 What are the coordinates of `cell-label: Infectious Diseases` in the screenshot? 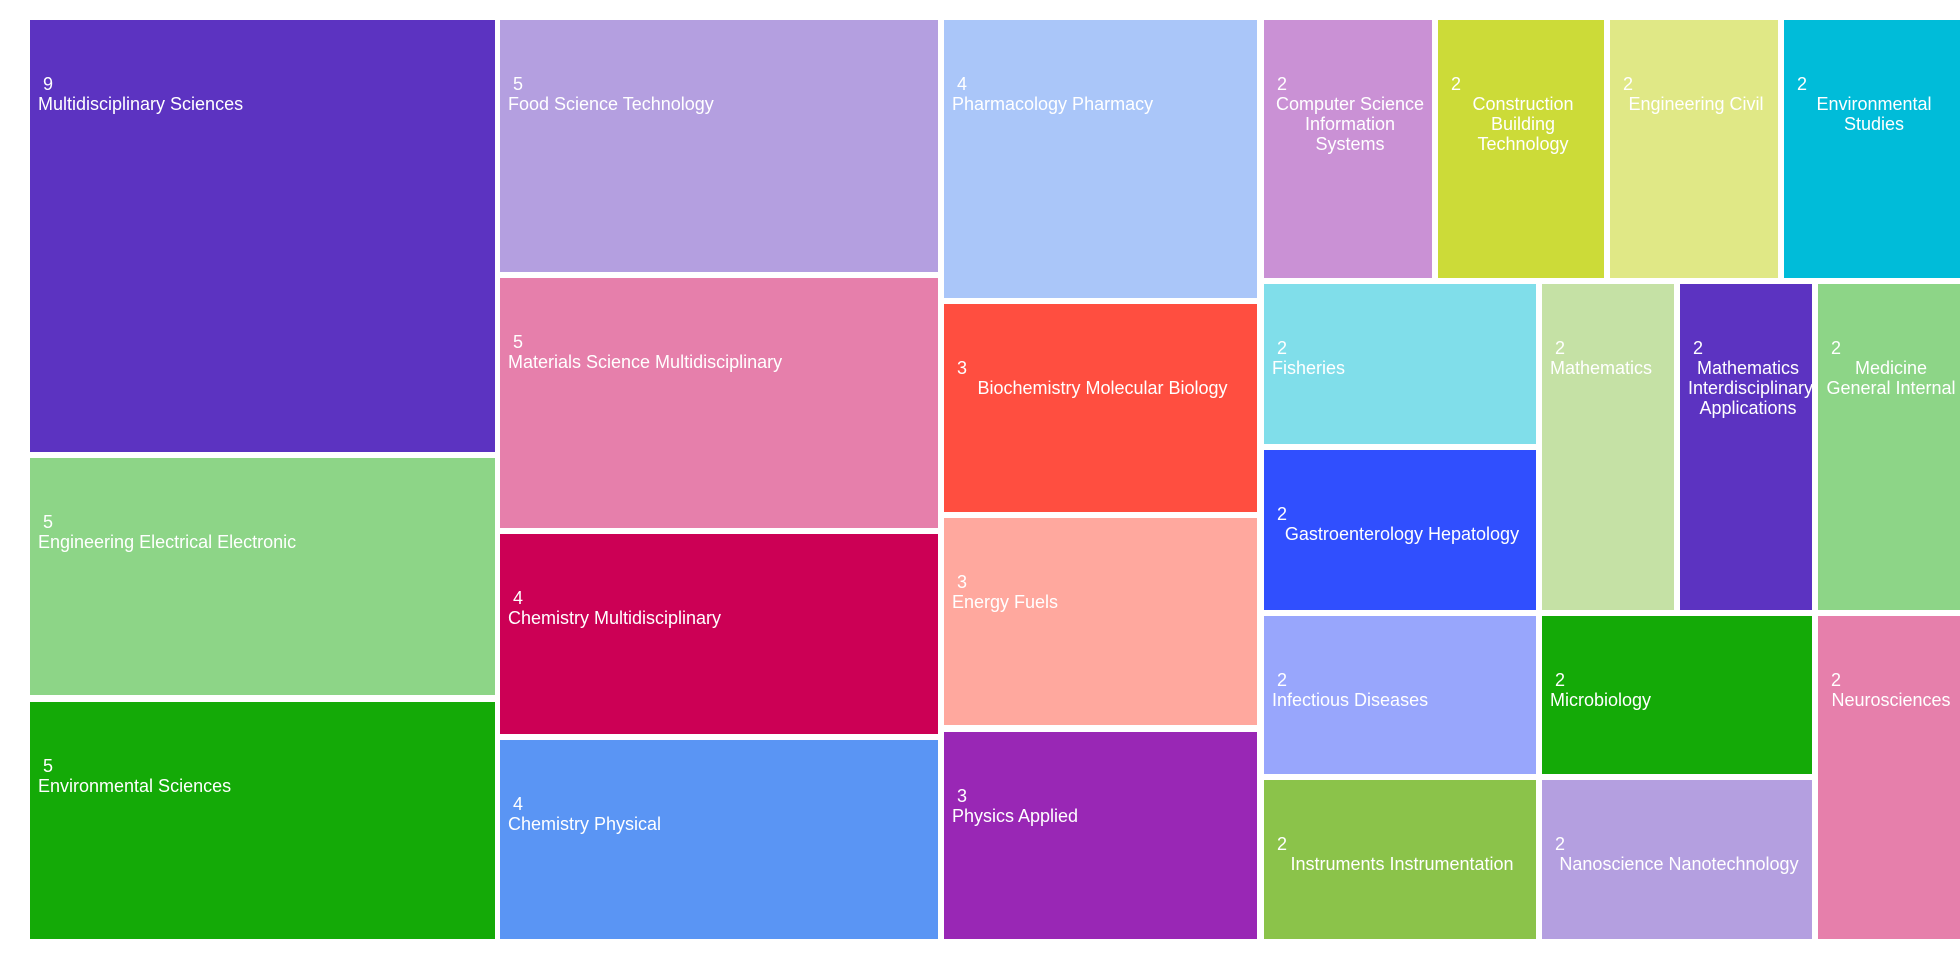 It's located at (1350, 700).